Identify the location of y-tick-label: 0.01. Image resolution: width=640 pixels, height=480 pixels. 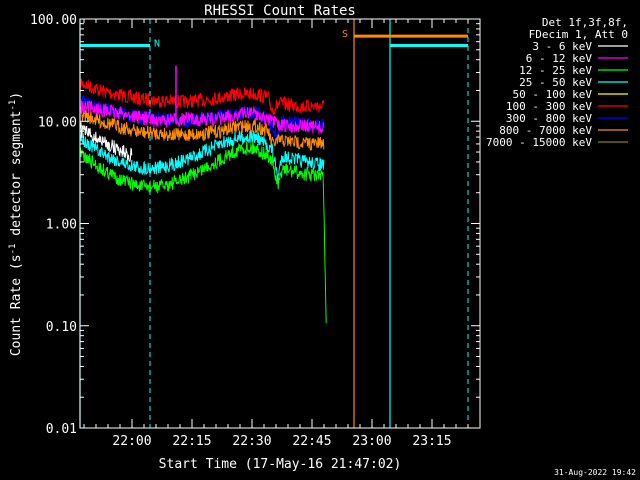
(61, 429).